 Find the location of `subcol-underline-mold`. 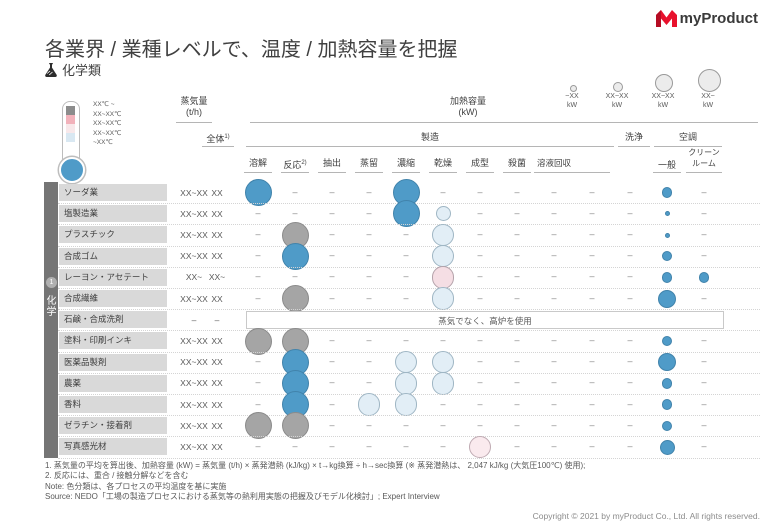

subcol-underline-mold is located at coordinates (480, 172).